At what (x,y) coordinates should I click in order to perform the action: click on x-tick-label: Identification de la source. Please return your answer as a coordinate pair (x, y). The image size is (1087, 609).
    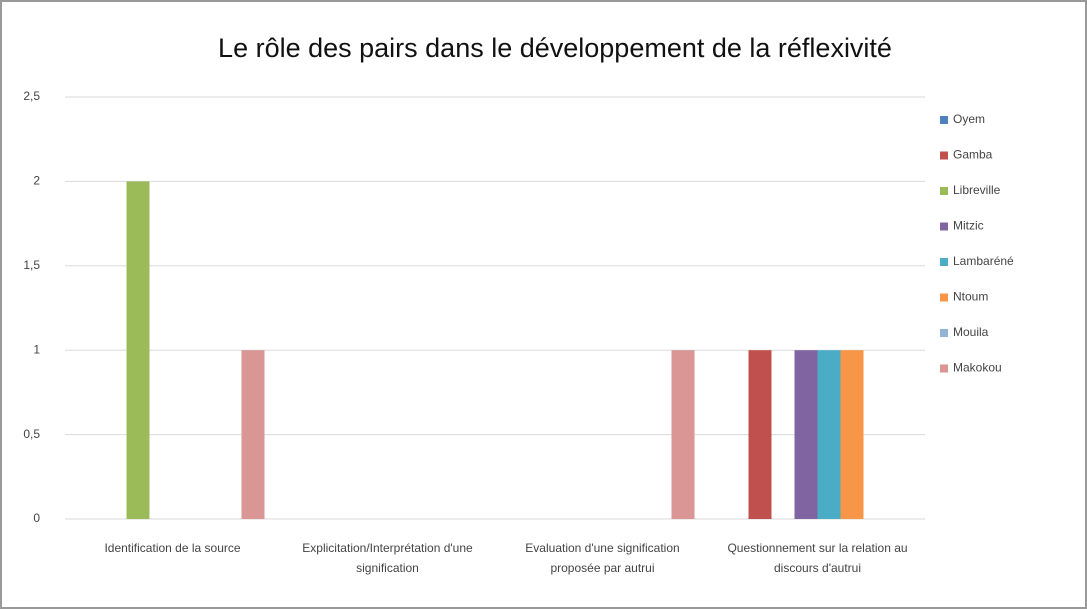
    Looking at the image, I should click on (172, 548).